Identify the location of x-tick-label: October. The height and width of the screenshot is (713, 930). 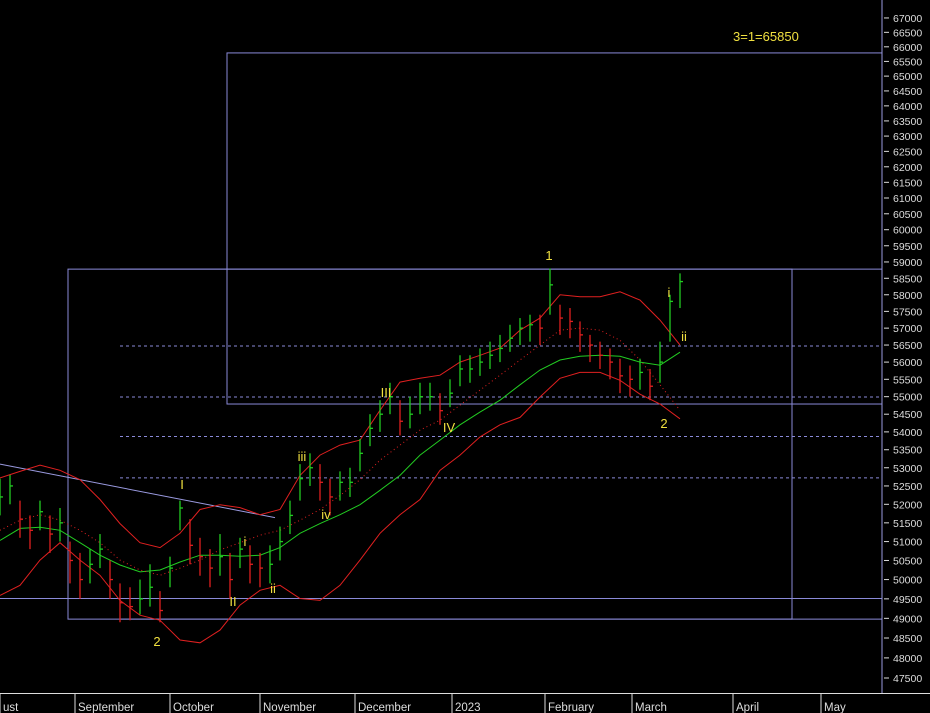
(193, 707).